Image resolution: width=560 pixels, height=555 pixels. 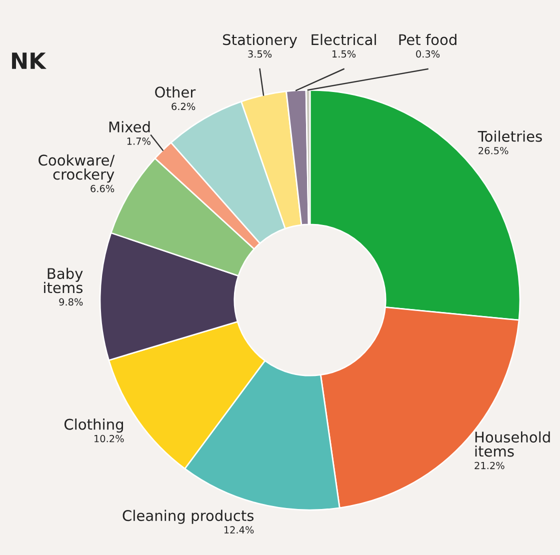 What do you see at coordinates (427, 40) in the screenshot?
I see `slice-label: Pet food` at bounding box center [427, 40].